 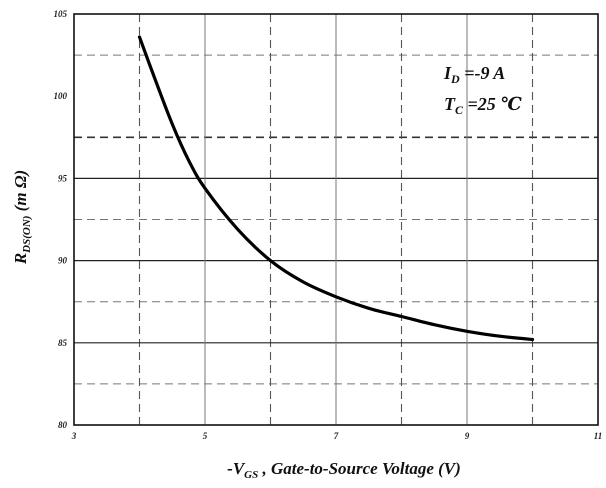 What do you see at coordinates (63, 261) in the screenshot?
I see `y-tick-label: 90` at bounding box center [63, 261].